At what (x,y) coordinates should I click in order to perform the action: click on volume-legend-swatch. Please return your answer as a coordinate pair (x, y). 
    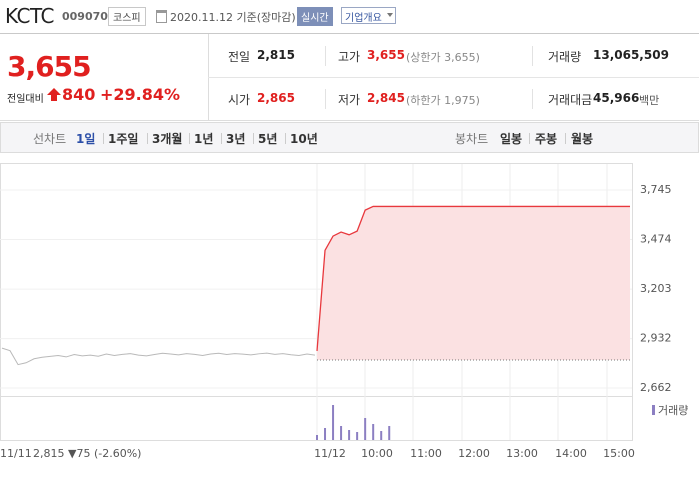
    Looking at the image, I should click on (653, 410).